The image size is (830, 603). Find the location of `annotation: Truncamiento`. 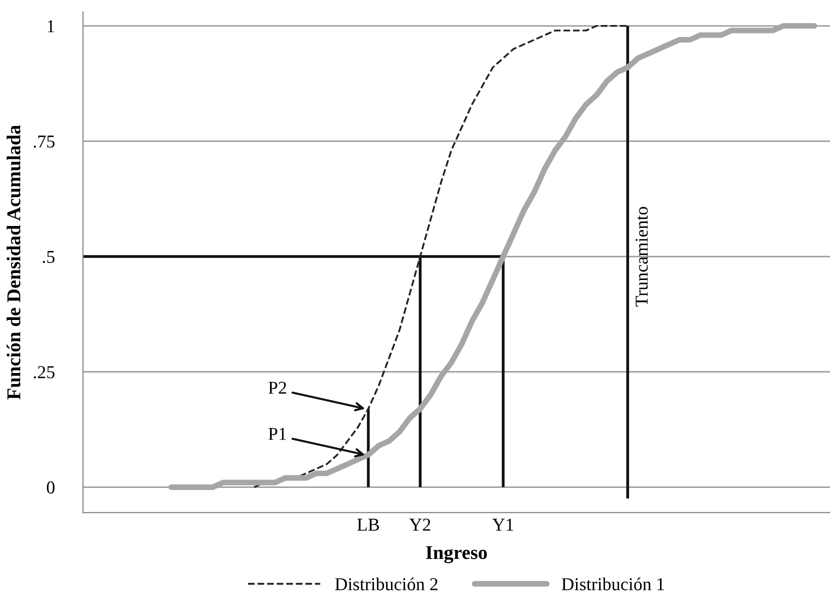

annotation: Truncamiento is located at coordinates (642, 256).